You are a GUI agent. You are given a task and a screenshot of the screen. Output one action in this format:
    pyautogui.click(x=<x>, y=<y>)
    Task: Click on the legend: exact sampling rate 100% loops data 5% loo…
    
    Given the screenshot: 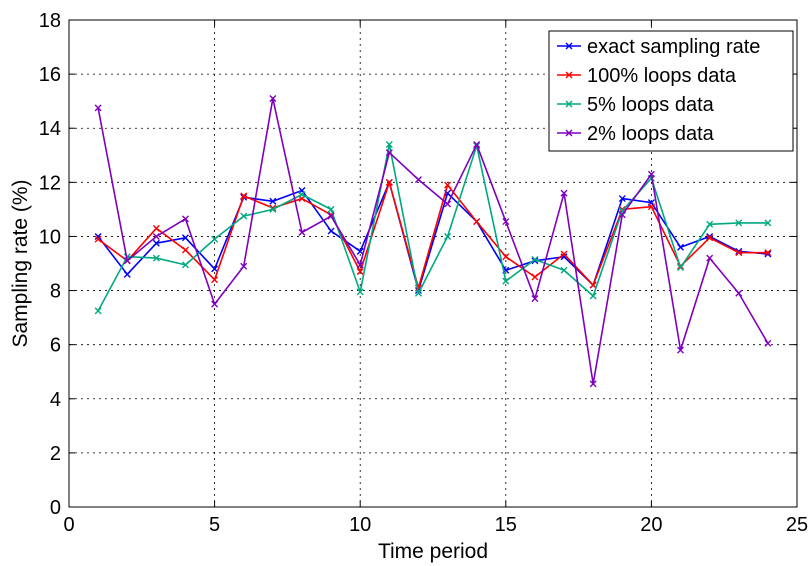 What is the action you would take?
    pyautogui.click(x=671, y=91)
    